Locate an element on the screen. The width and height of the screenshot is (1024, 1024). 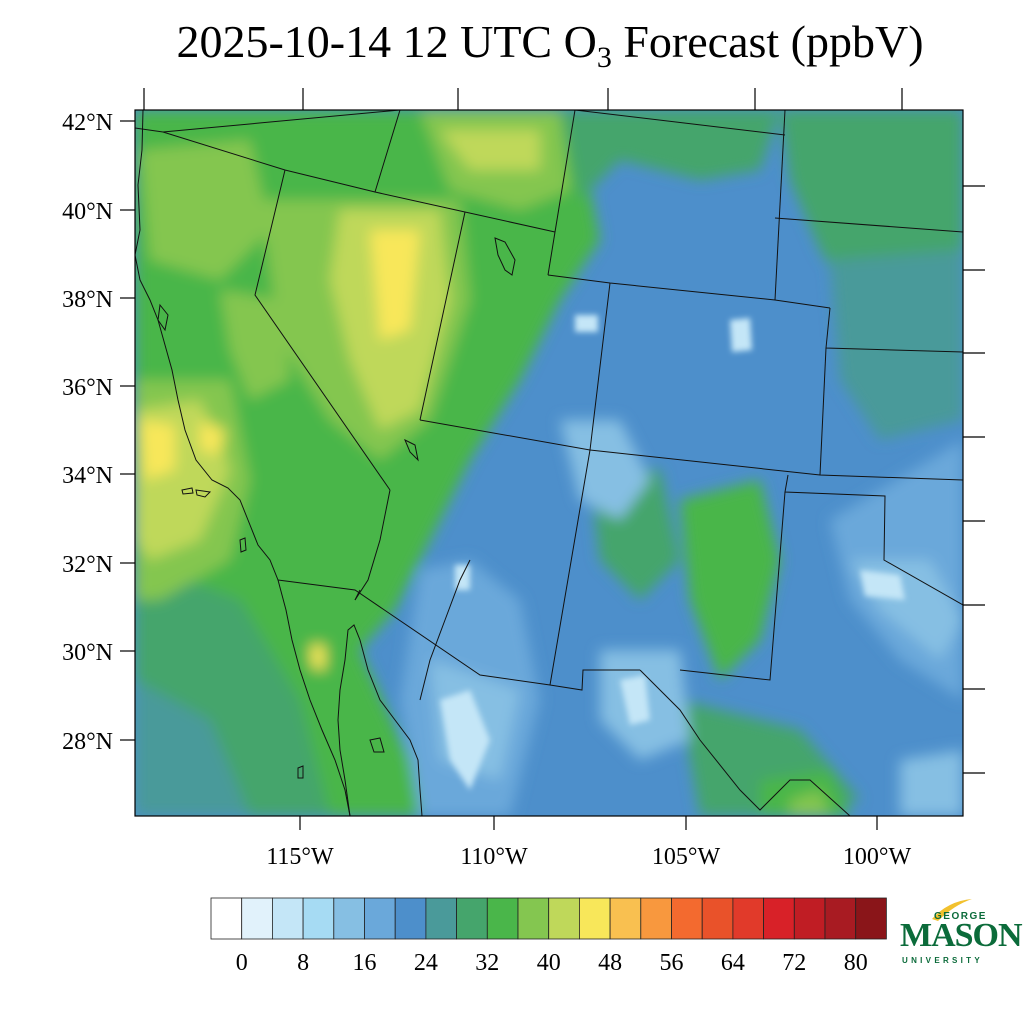
four-corners-parallel is located at coordinates (691, 450).